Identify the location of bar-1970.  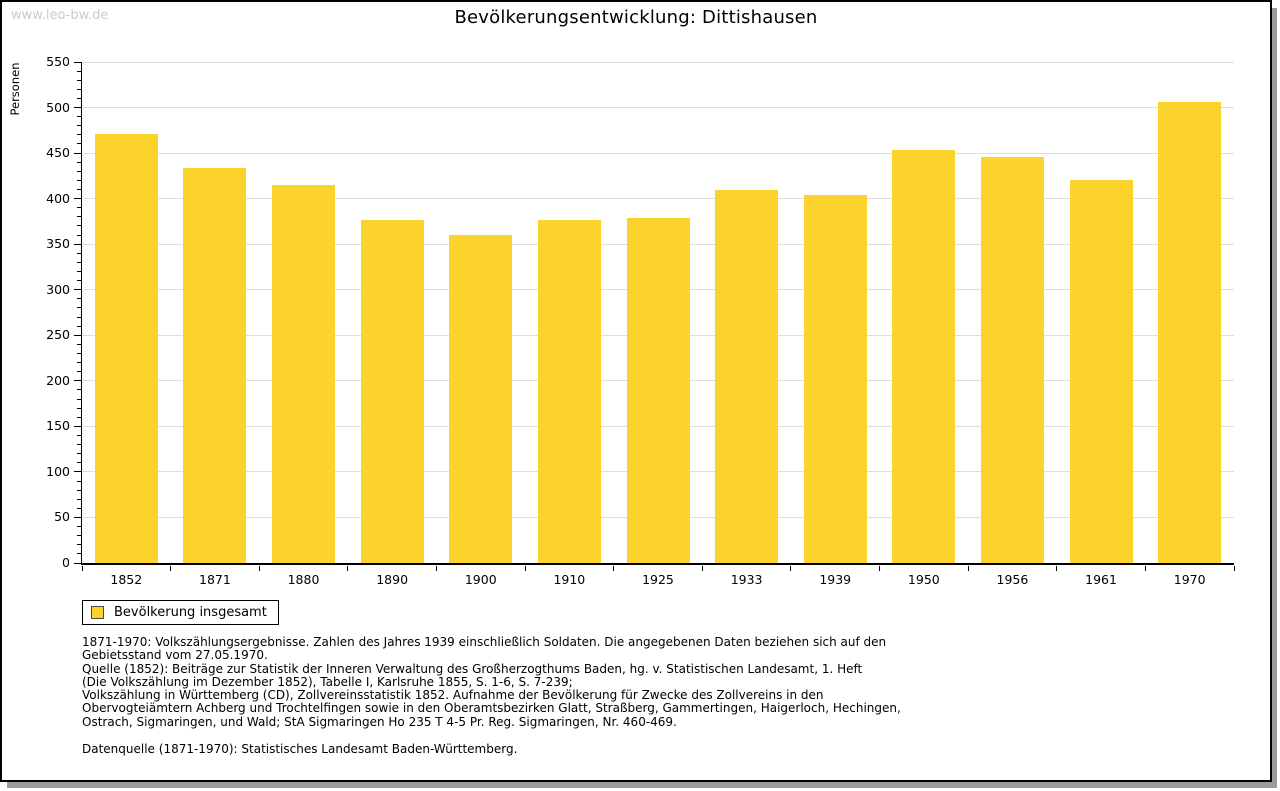
(1190, 332).